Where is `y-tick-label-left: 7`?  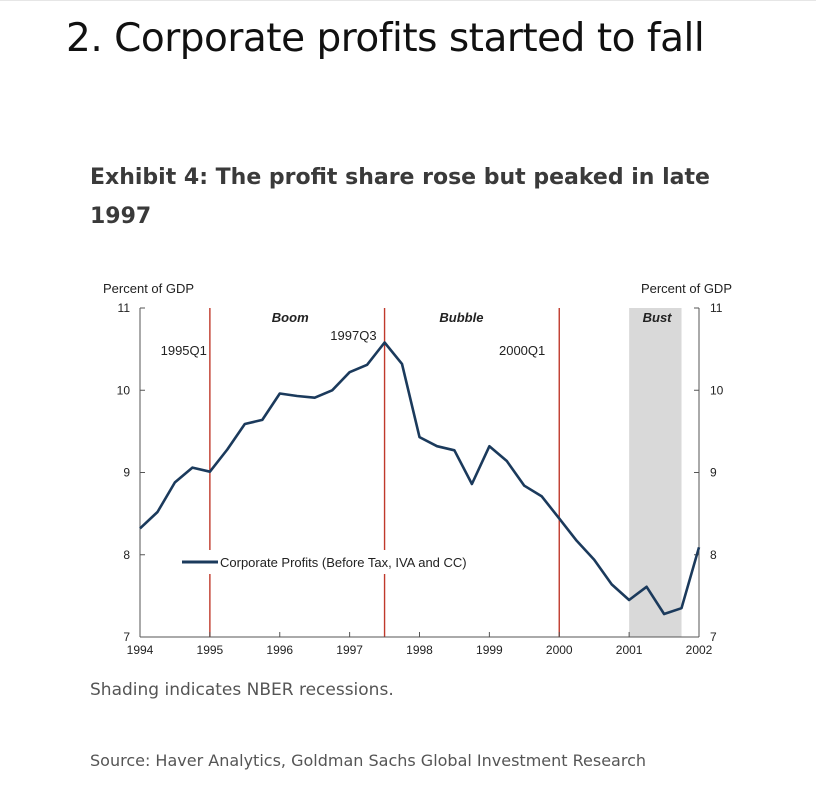
y-tick-label-left: 7 is located at coordinates (126, 637).